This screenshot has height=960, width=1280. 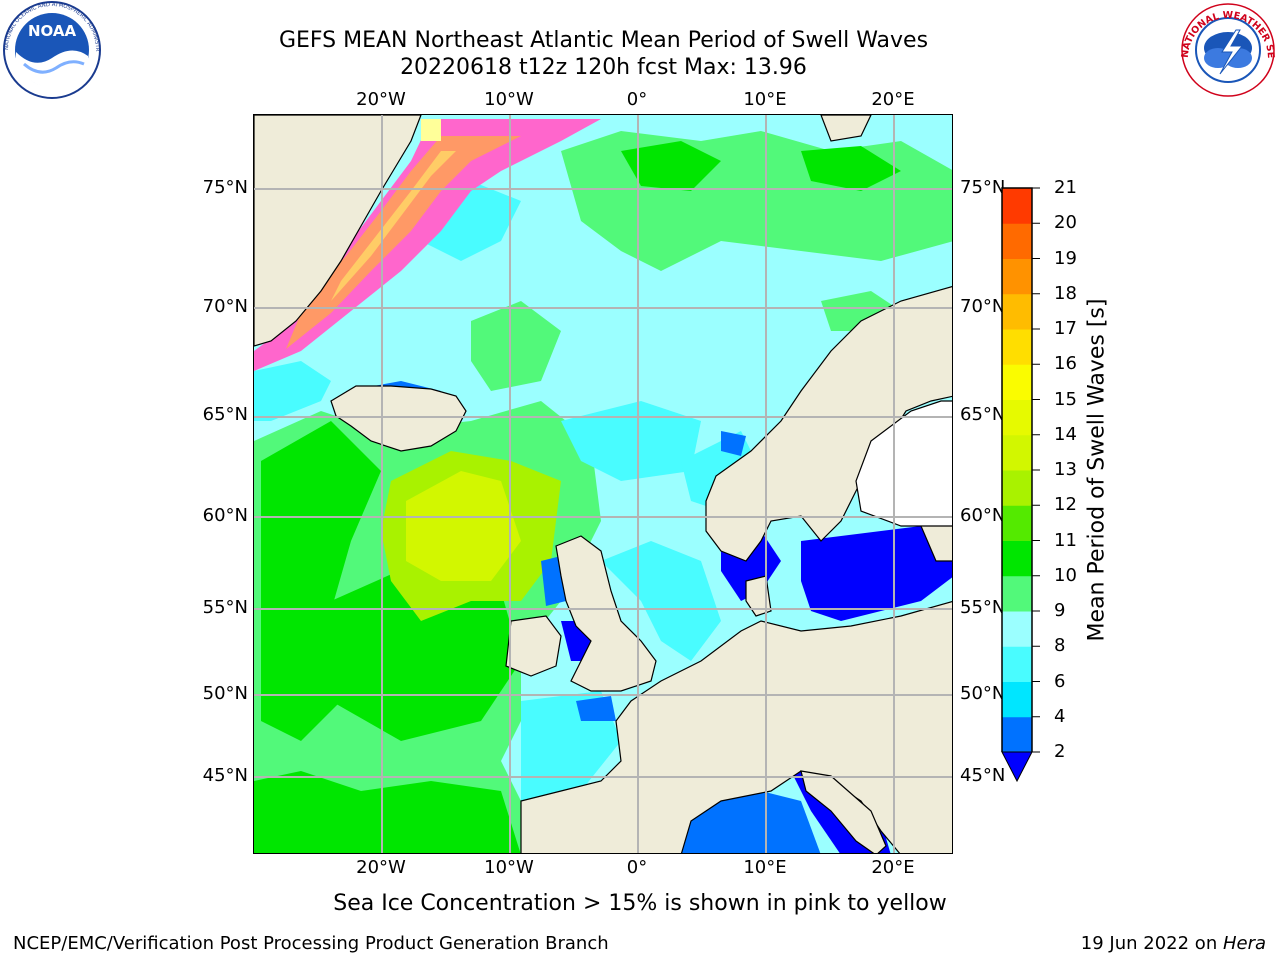 I want to click on lat-label-right: 60°N, so click(x=983, y=515).